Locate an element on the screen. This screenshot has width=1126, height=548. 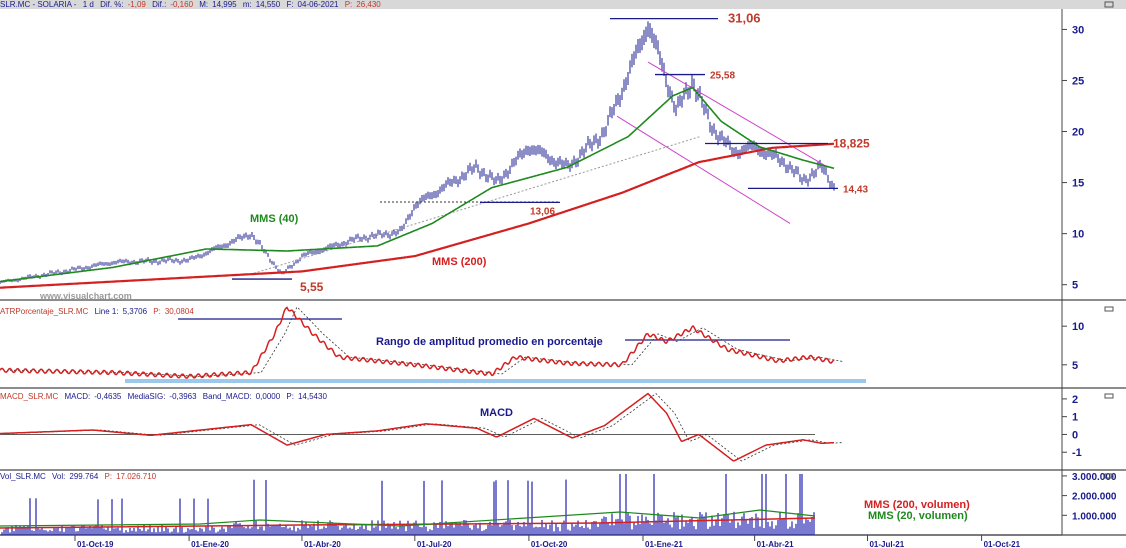
max: 14,995 is located at coordinates (224, 4).